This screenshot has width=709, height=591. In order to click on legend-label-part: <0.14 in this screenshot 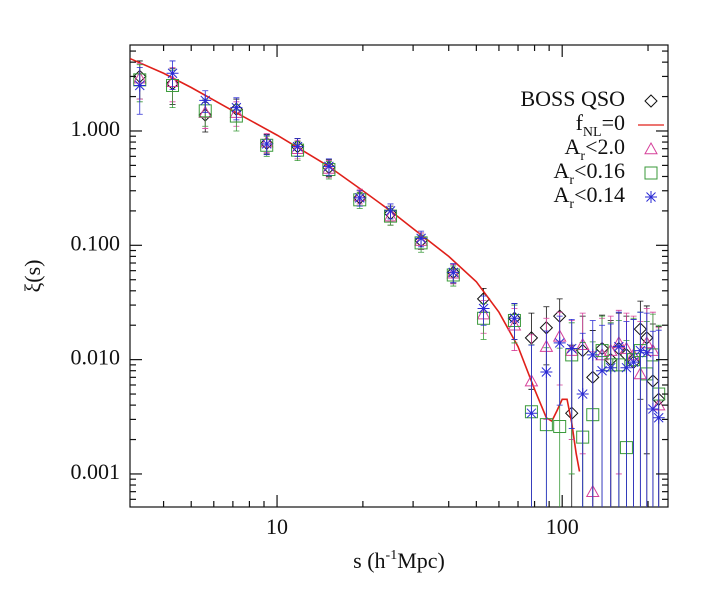, I will do `click(599, 194)`.